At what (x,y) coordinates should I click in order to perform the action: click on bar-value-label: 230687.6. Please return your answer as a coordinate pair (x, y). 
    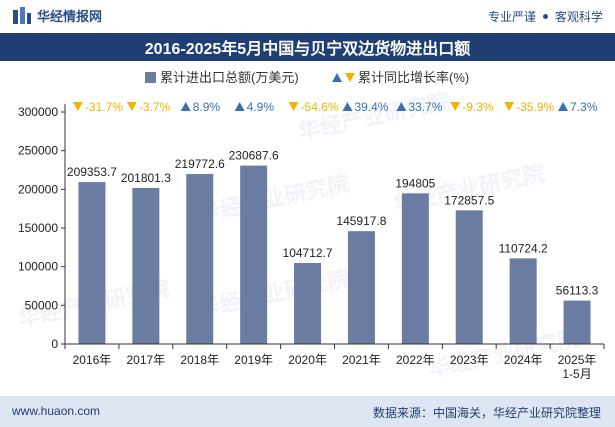
    Looking at the image, I should click on (254, 156).